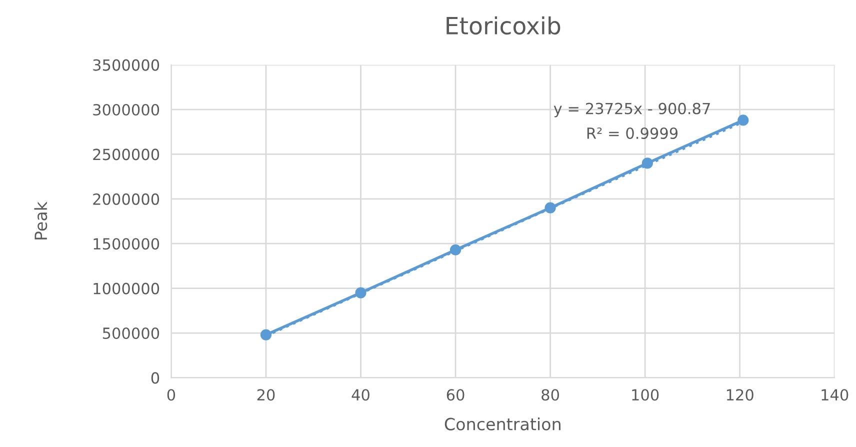  What do you see at coordinates (126, 199) in the screenshot?
I see `y-tick-label: 2000000` at bounding box center [126, 199].